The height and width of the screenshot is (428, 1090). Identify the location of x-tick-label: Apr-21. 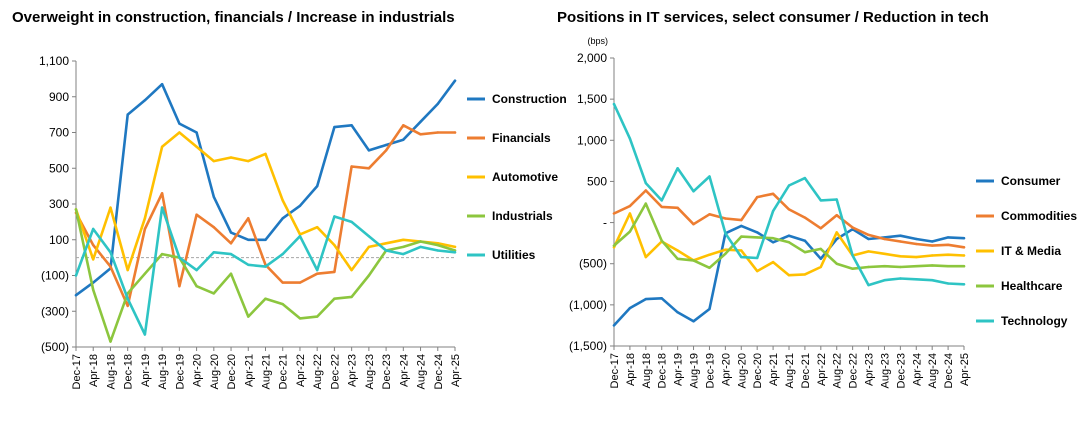
(774, 369).